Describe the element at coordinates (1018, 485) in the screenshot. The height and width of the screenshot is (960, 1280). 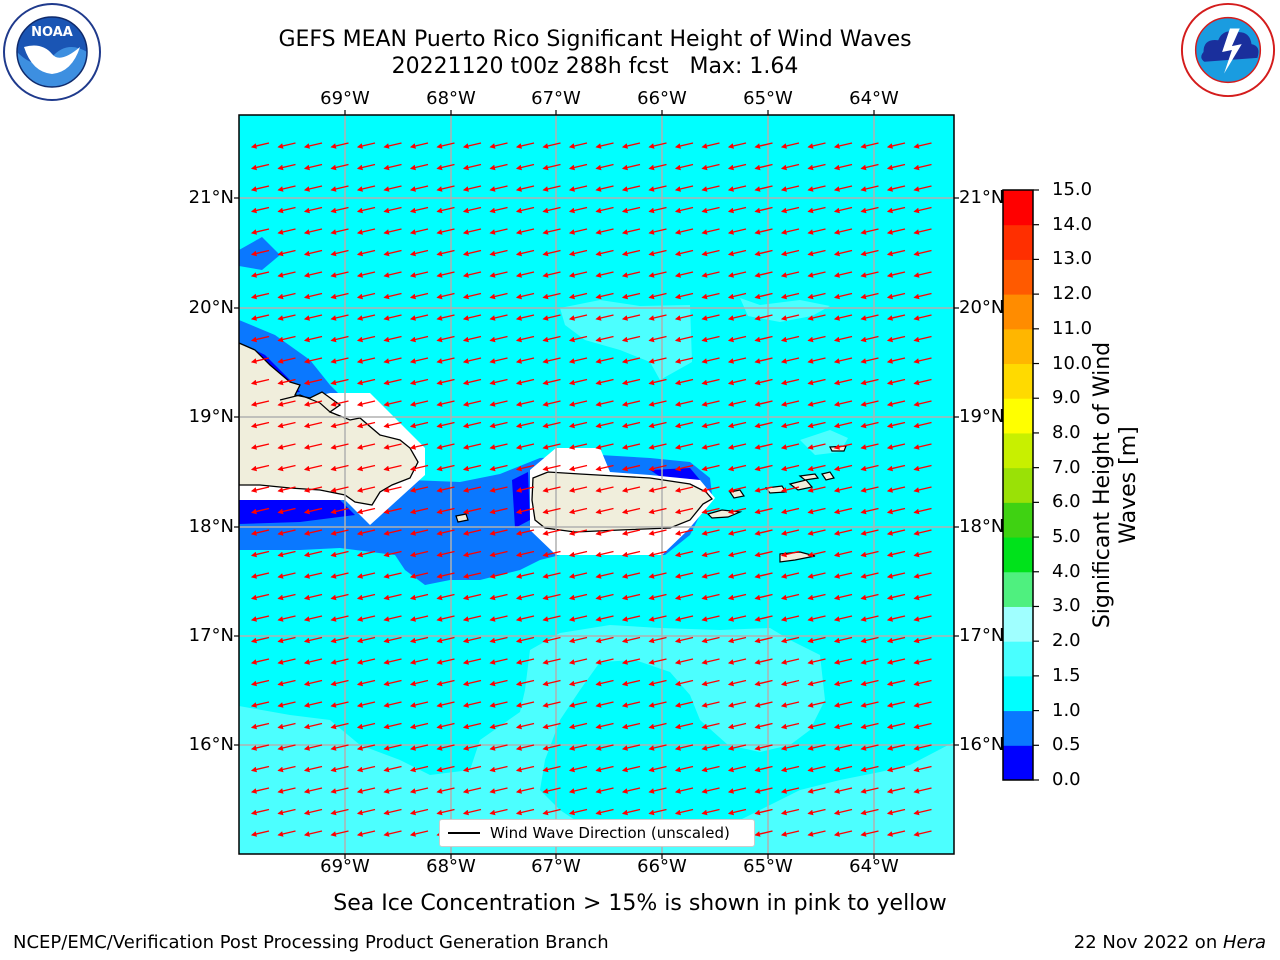
I see `colorbar-frame` at that location.